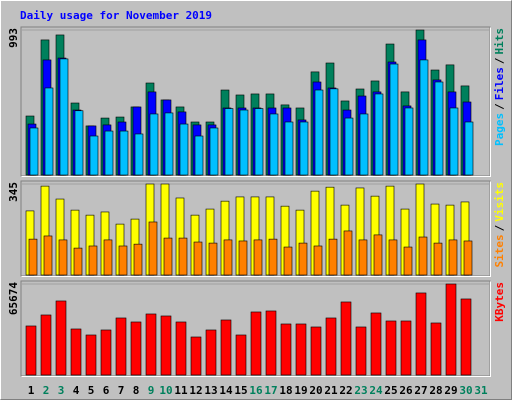 Image resolution: width=512 pixels, height=400 pixels. What do you see at coordinates (420, 390) in the screenshot?
I see `x-tick-label: 27` at bounding box center [420, 390].